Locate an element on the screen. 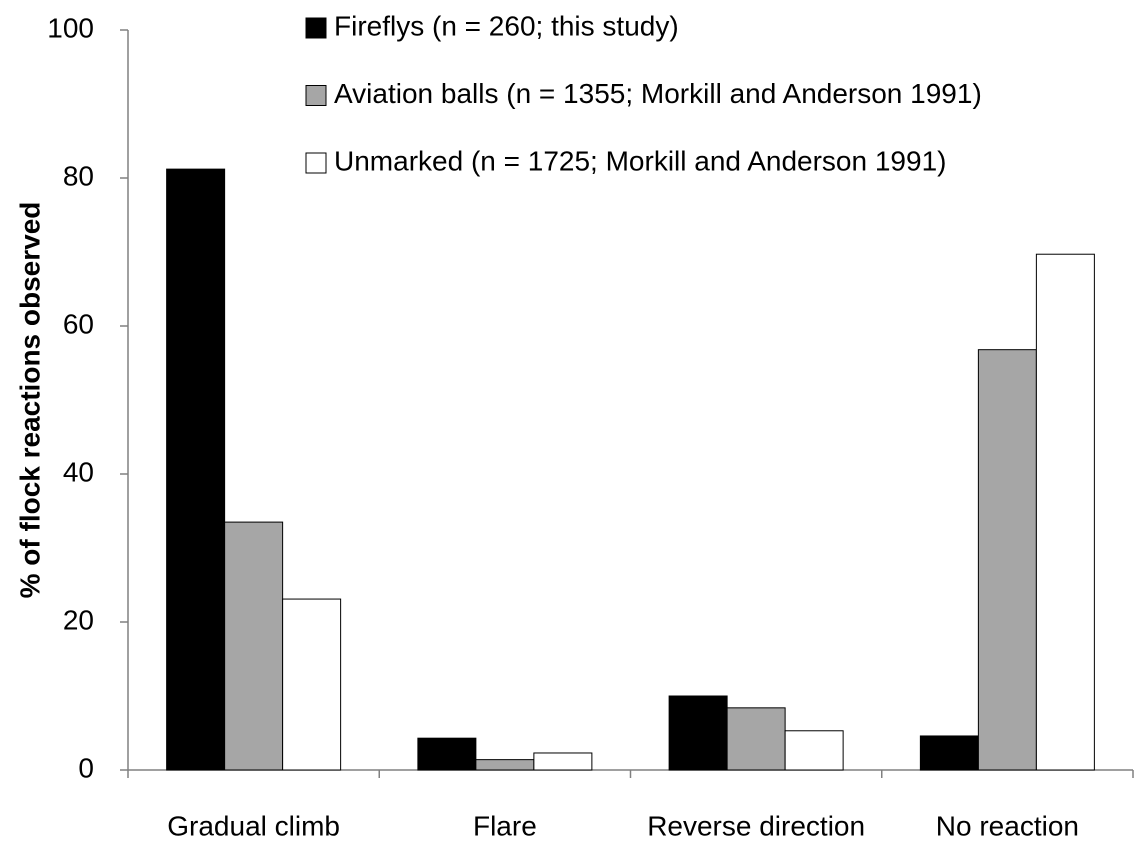 This screenshot has width=1135, height=846. x-tick-label: Gradual climb is located at coordinates (253, 825).